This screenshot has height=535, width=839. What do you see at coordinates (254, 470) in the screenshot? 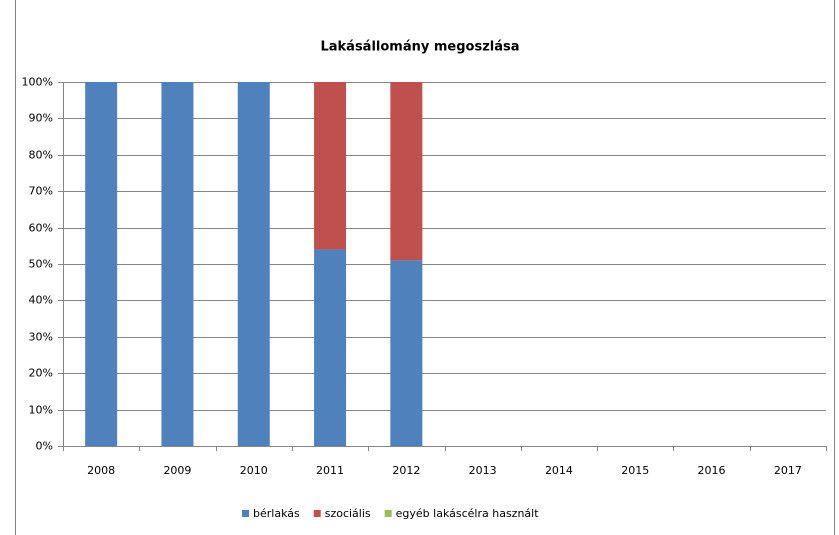
I see `x-tick-label: 2010` at bounding box center [254, 470].